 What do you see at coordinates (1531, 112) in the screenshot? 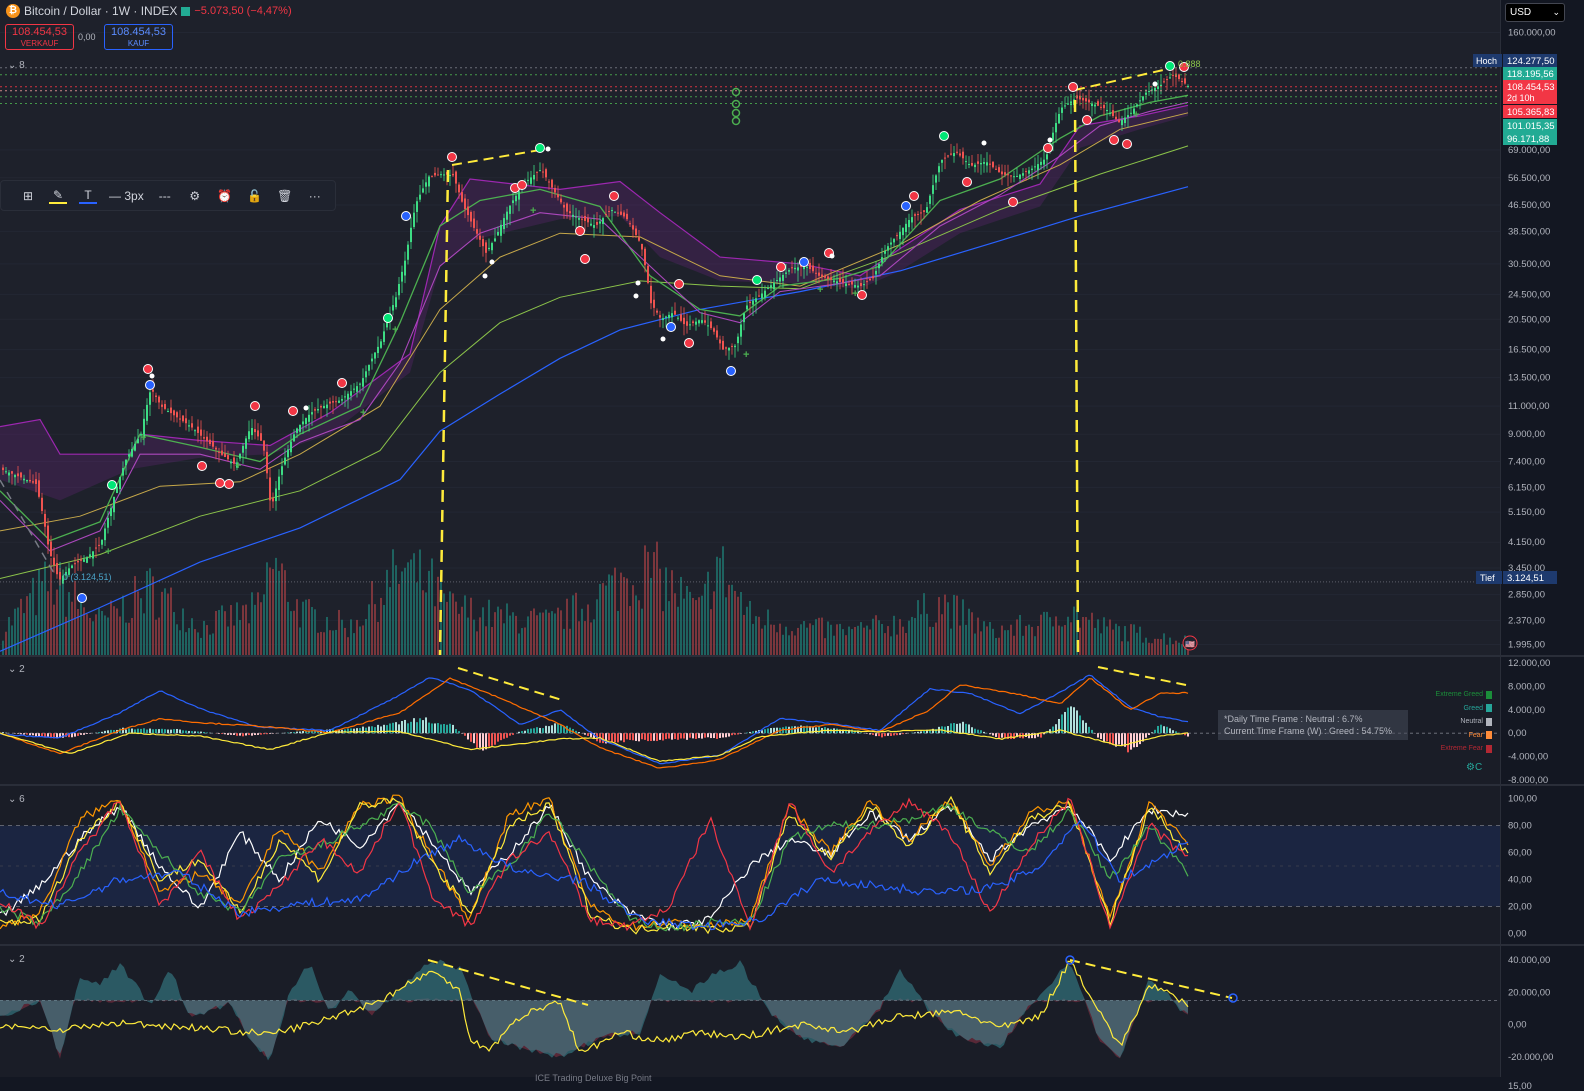
I see `price-tag-value: 105.365,83` at bounding box center [1531, 112].